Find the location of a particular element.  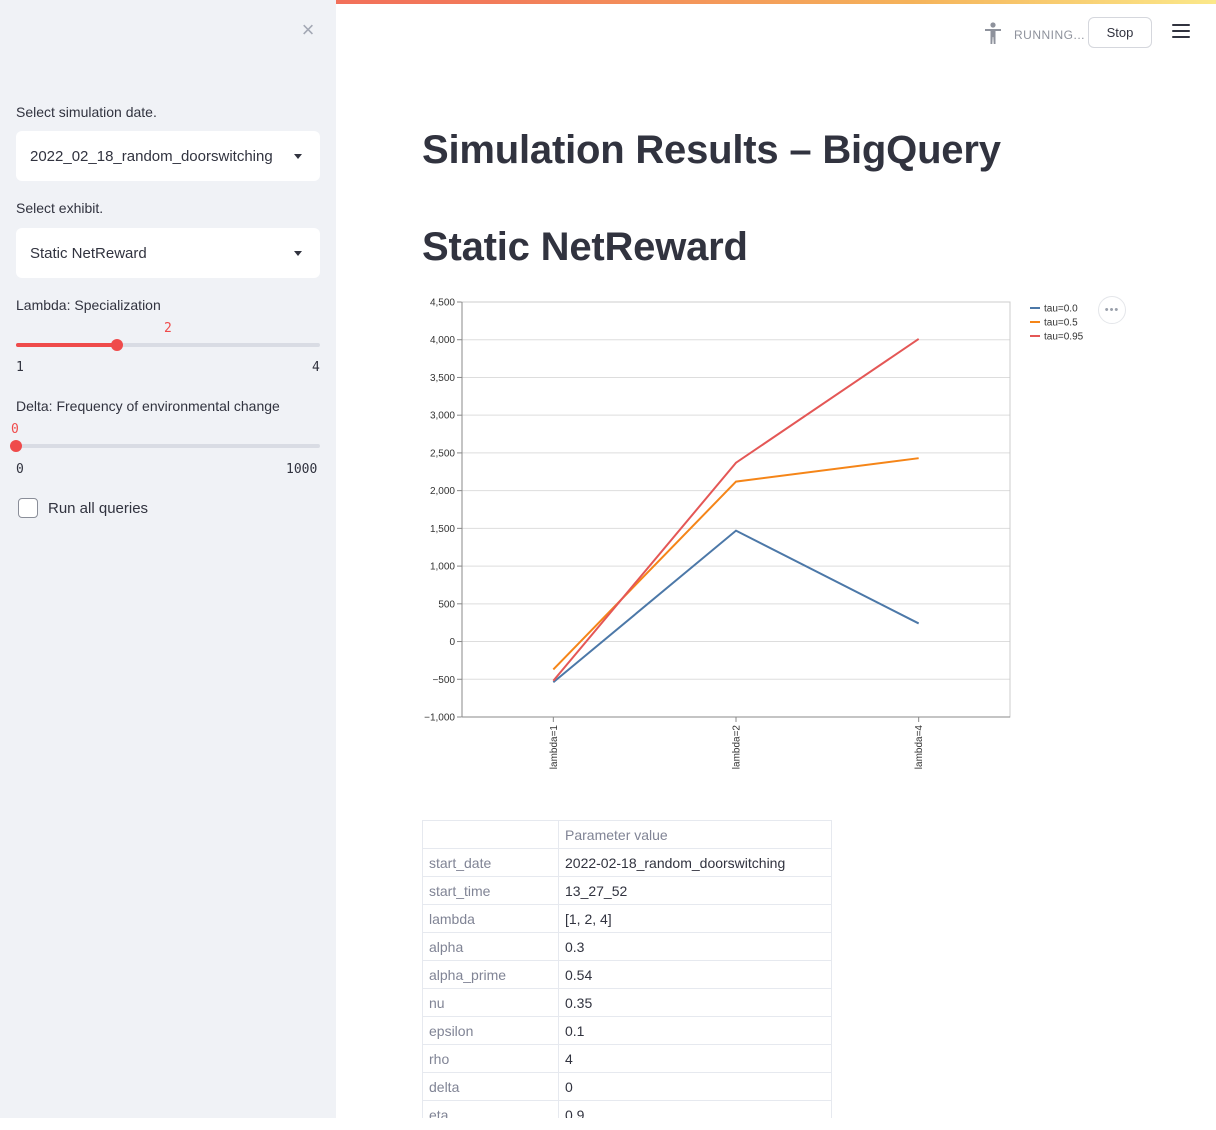

table-row: delta 0 is located at coordinates (627, 1086).